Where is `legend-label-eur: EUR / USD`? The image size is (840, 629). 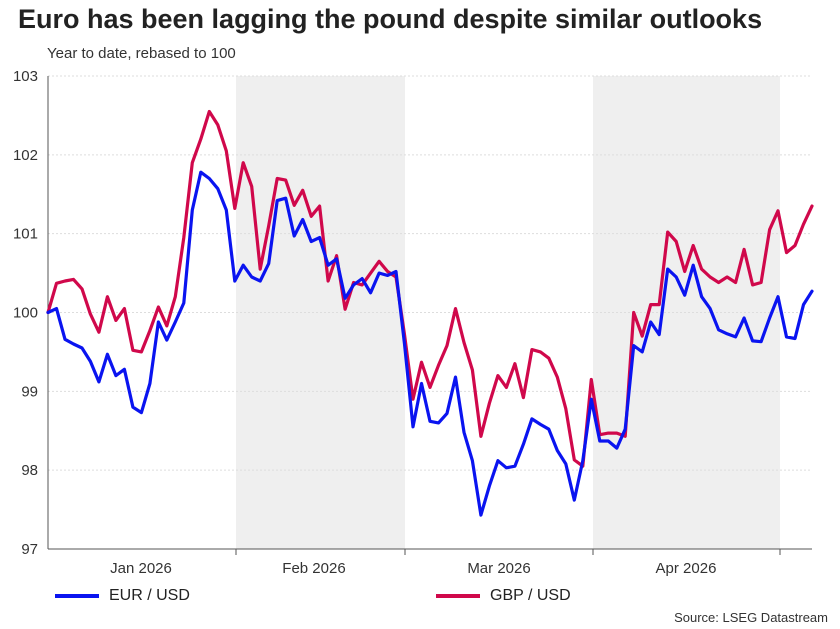
legend-label-eur: EUR / USD is located at coordinates (149, 595).